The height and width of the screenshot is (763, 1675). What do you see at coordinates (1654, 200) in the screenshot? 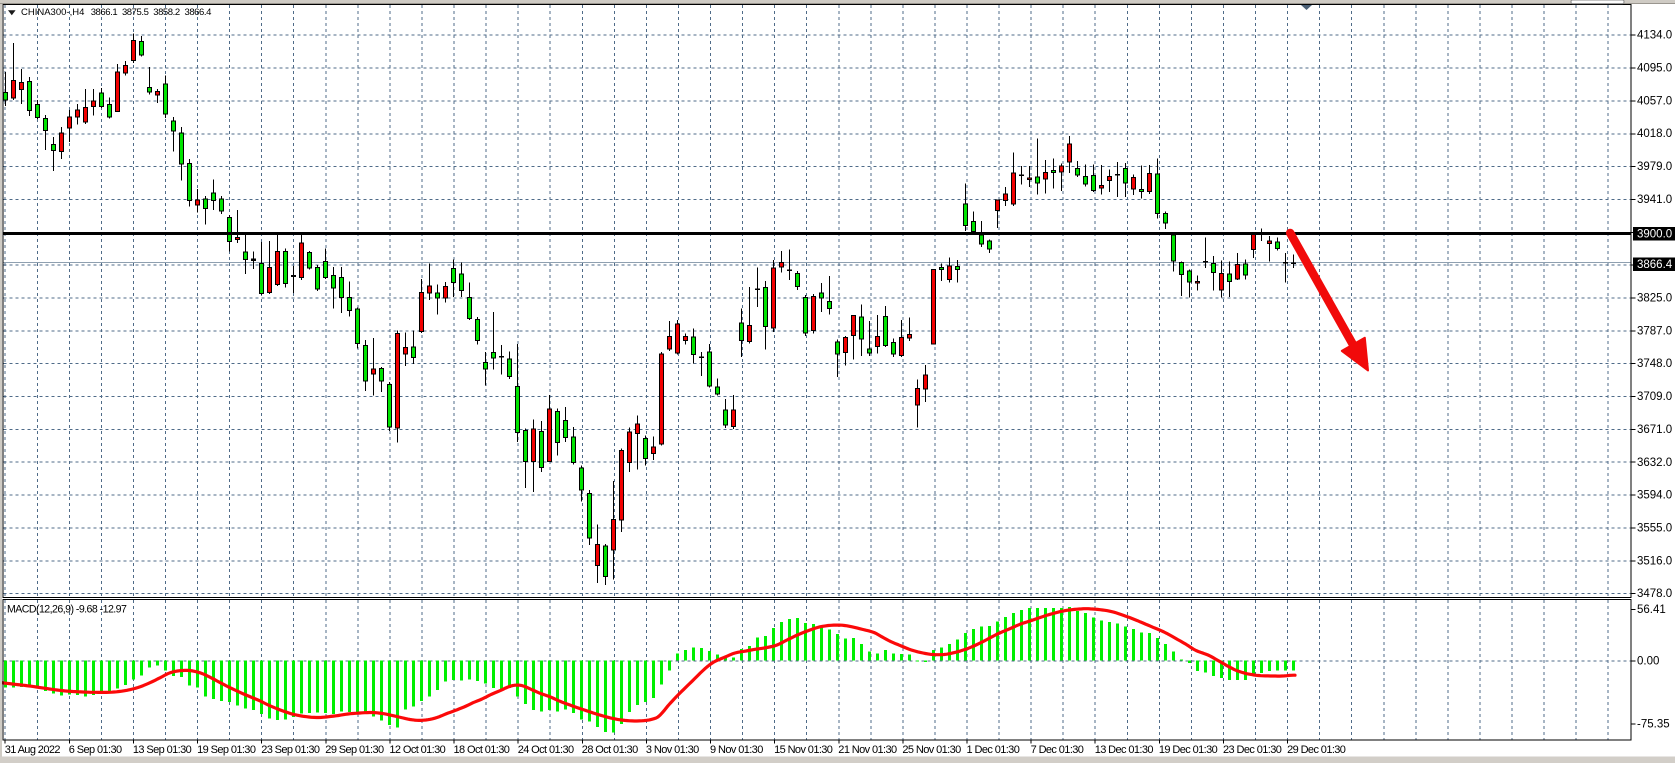
I see `svg-text: 3941.0` at bounding box center [1654, 200].